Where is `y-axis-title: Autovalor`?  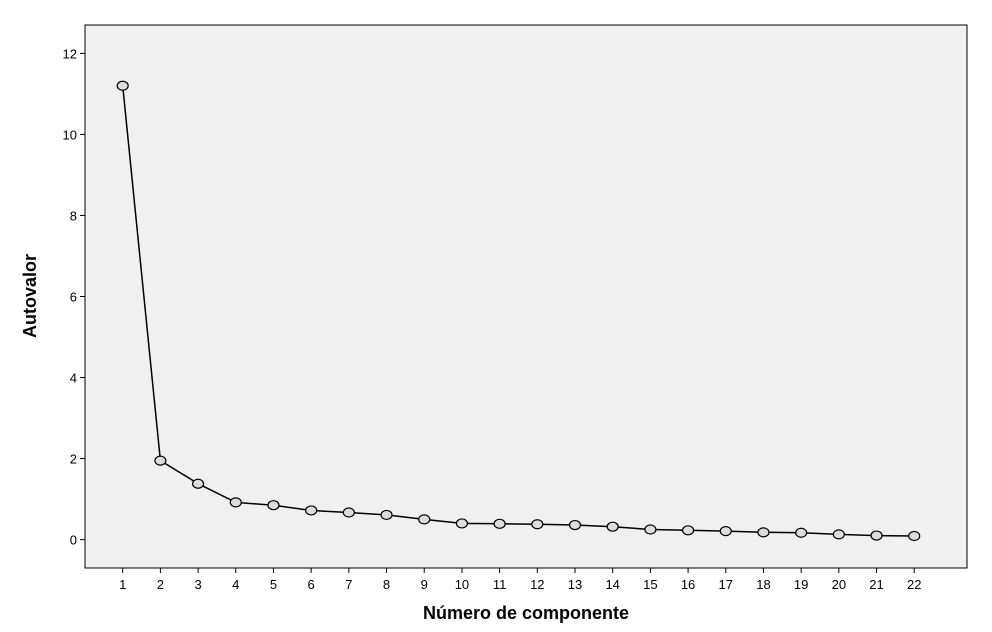 y-axis-title: Autovalor is located at coordinates (30, 296).